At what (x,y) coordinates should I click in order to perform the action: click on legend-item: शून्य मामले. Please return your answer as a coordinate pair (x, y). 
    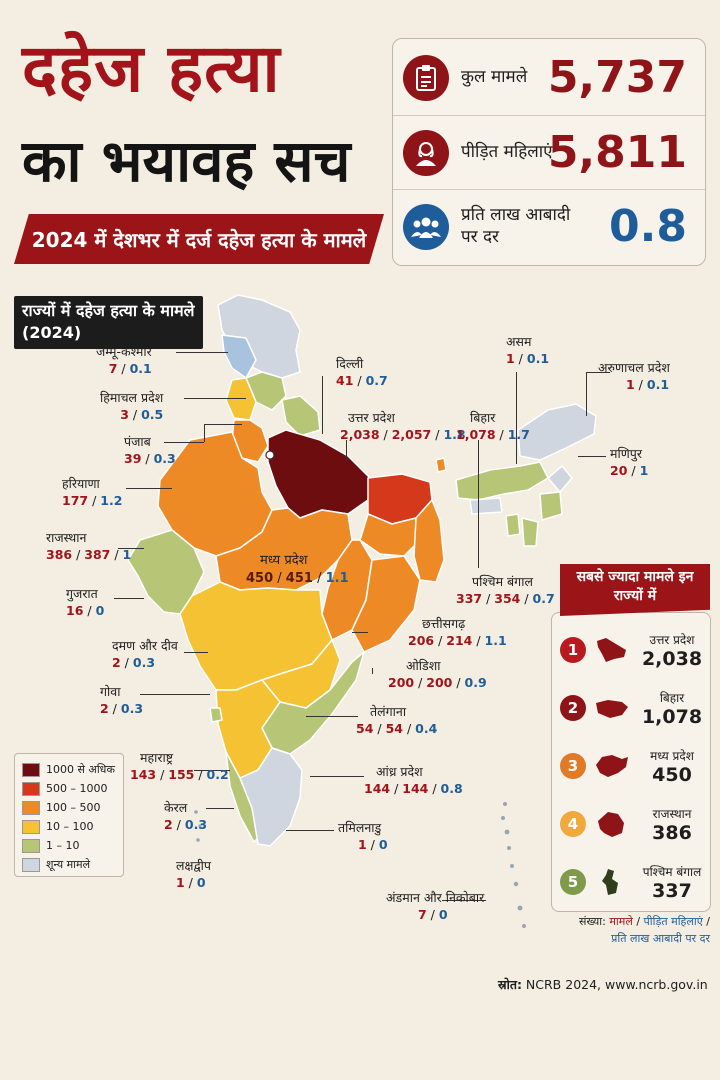
    Looking at the image, I should click on (72, 864).